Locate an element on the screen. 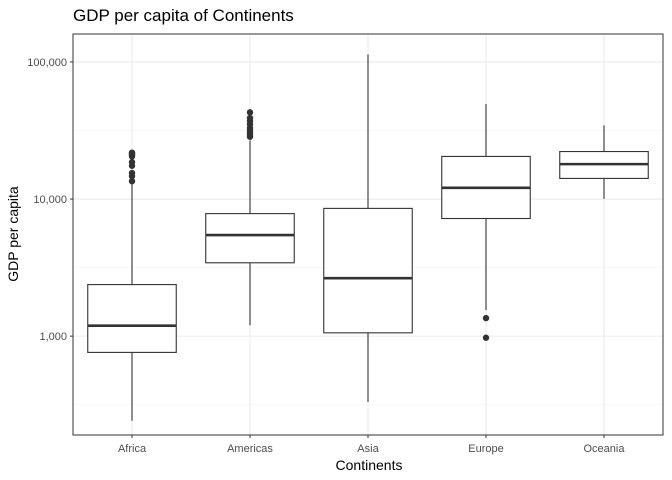  x-tick-label: Africa is located at coordinates (132, 449).